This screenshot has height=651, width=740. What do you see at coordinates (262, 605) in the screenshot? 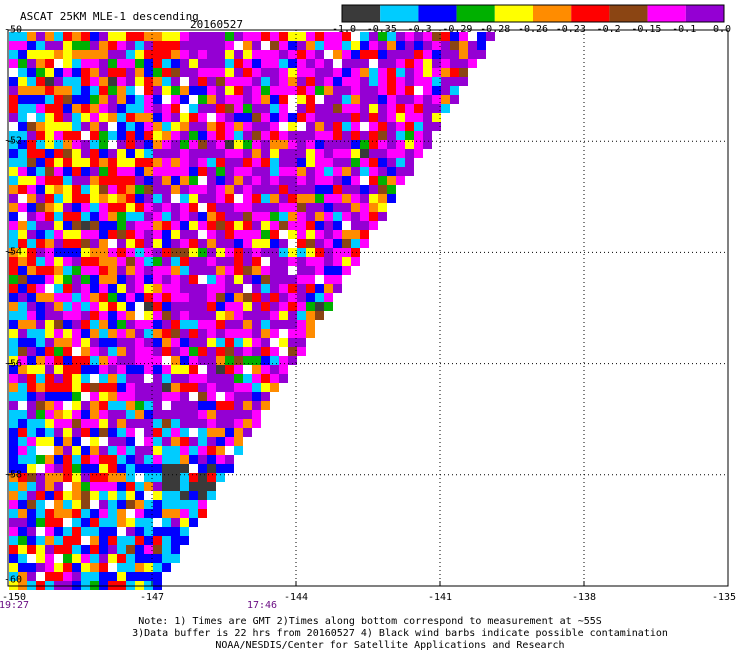
I see `time-label-right: 17:46` at bounding box center [262, 605].